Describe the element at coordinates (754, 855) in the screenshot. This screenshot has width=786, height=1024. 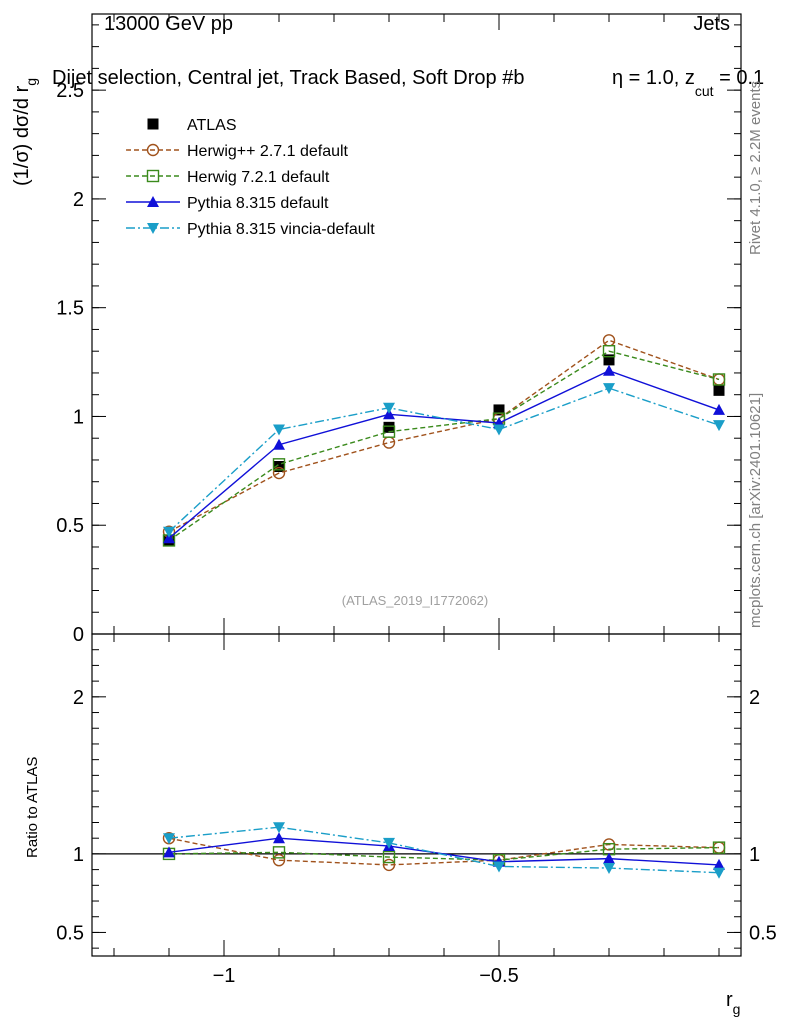
I see `ratio-ytick-label-right-1: 1` at that location.